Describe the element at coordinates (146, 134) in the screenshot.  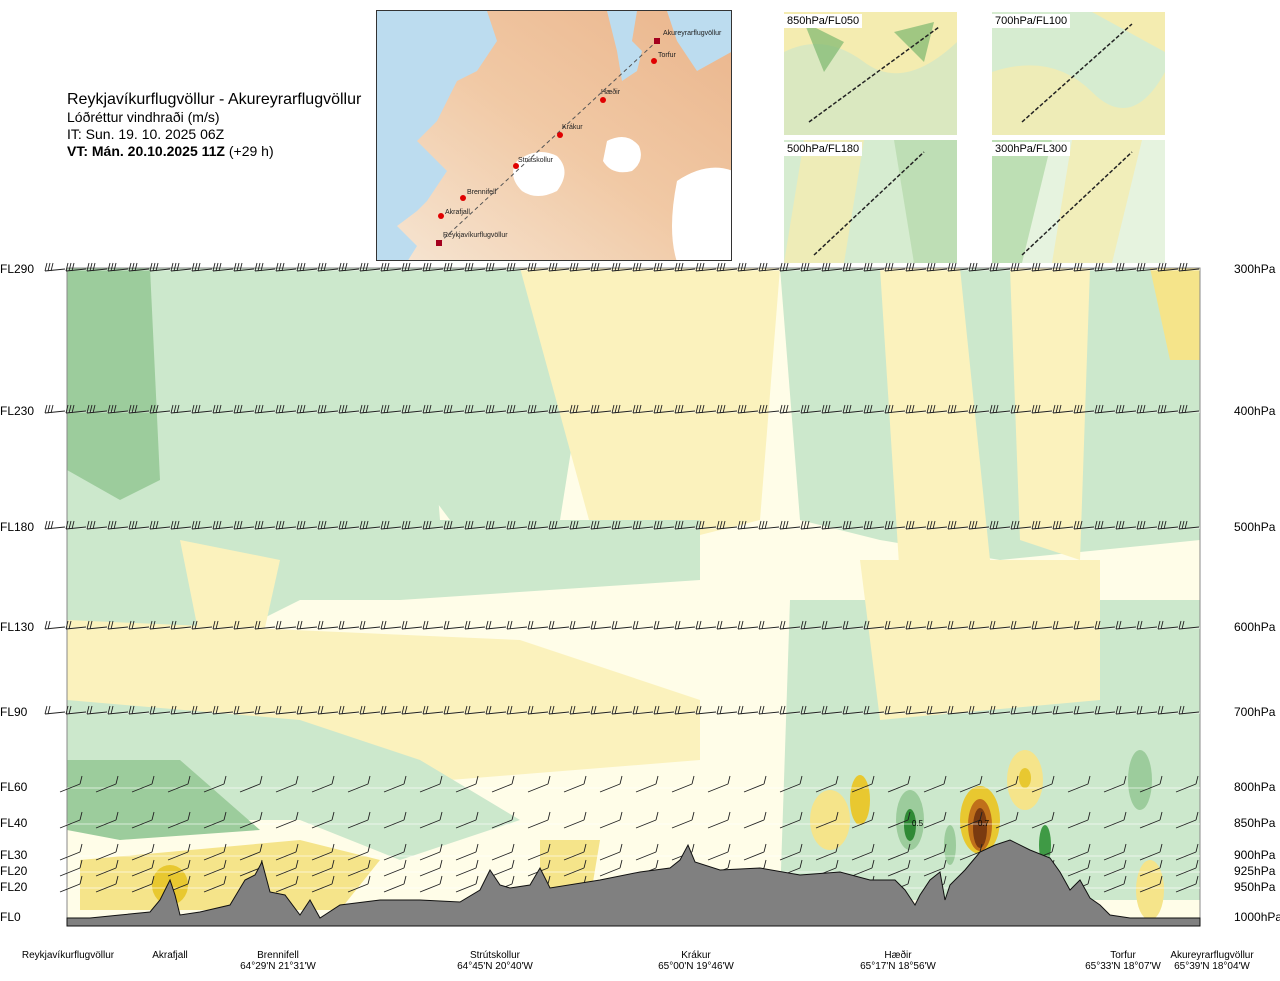
I see `init-time: IT: Sun. 19. 10. 2025 06Z` at that location.